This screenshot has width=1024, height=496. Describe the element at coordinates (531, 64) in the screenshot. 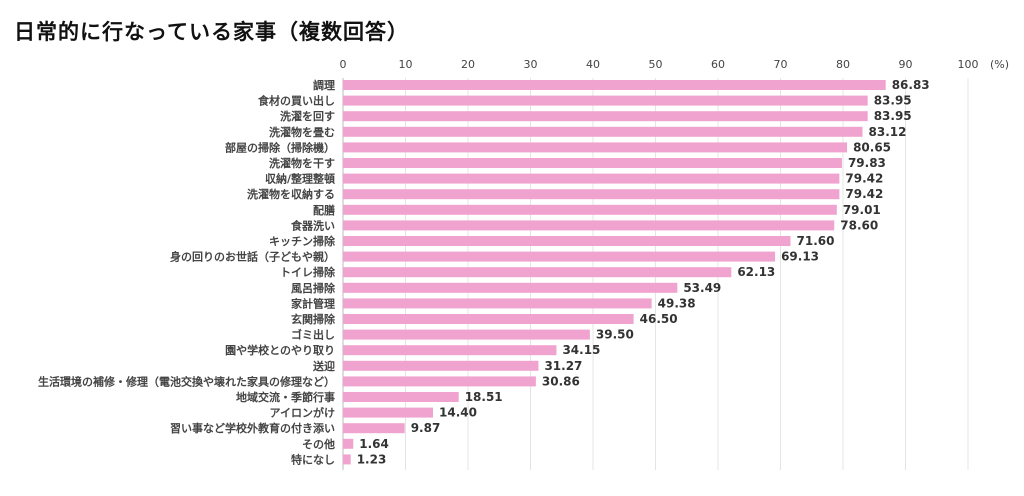

I see `x-tick-label: 30` at that location.